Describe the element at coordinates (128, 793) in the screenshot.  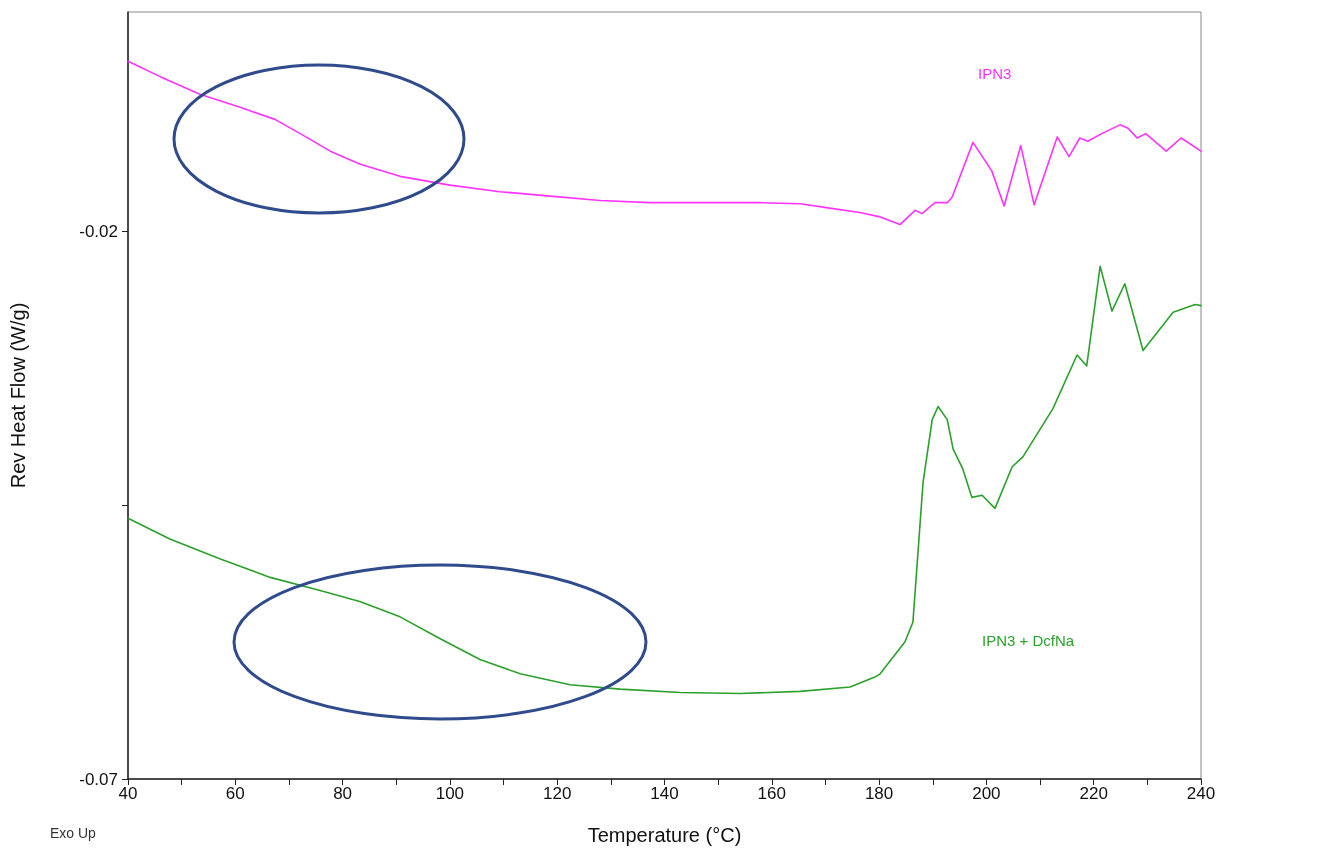
I see `x-tick-label: 40` at that location.